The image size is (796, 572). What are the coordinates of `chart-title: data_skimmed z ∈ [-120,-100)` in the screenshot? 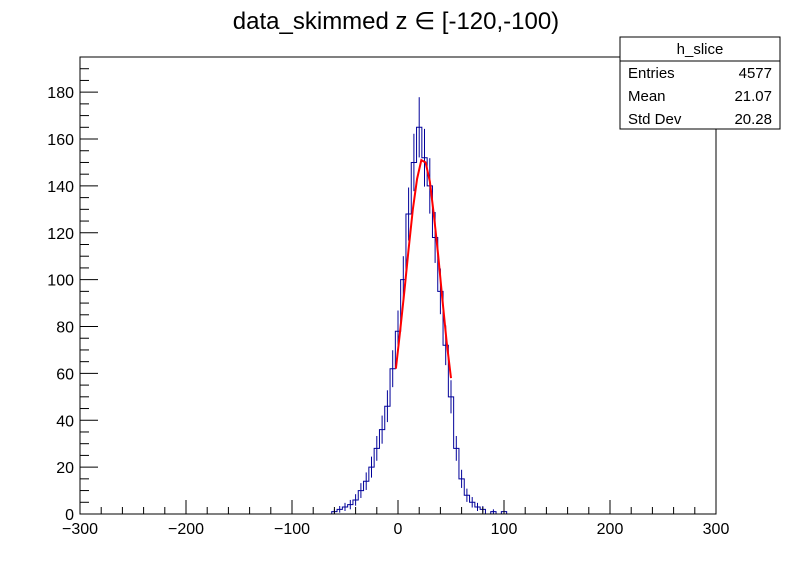 It's located at (396, 21).